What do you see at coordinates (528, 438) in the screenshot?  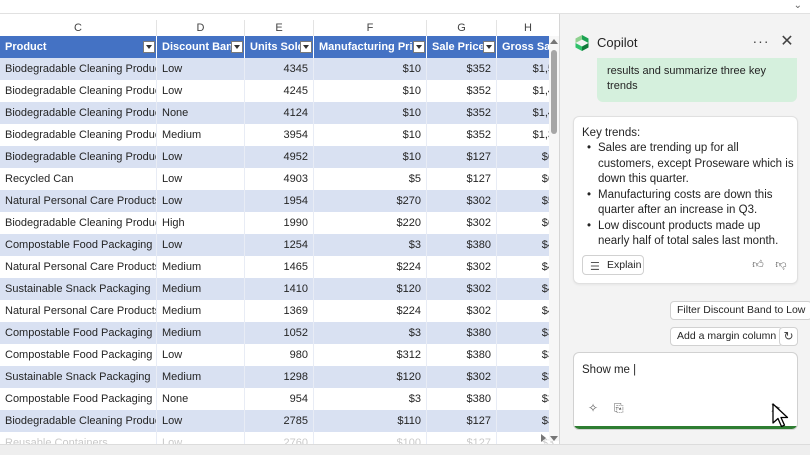 I see `cell-gross-sales: $3` at bounding box center [528, 438].